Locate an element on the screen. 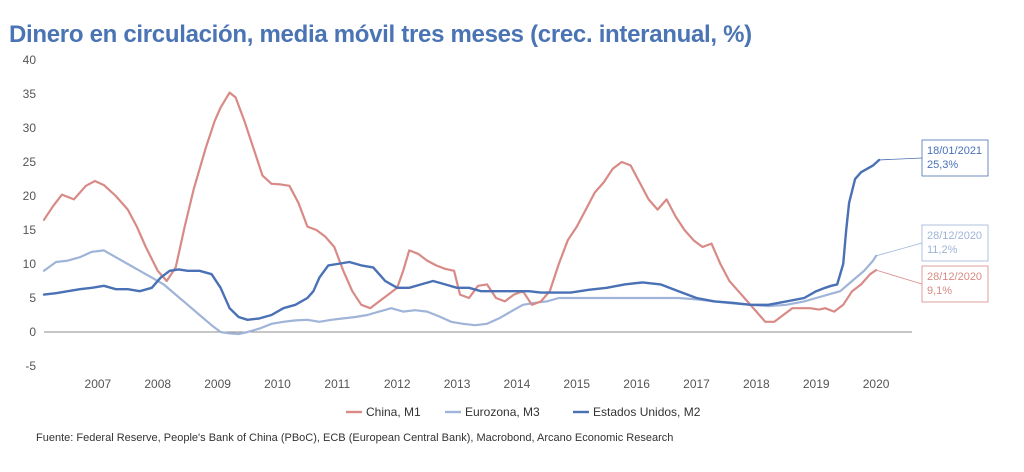 The width and height of the screenshot is (1024, 472). y-axis: -5 0 5 10 15 20 25 30 35 40 is located at coordinates (30, 213).